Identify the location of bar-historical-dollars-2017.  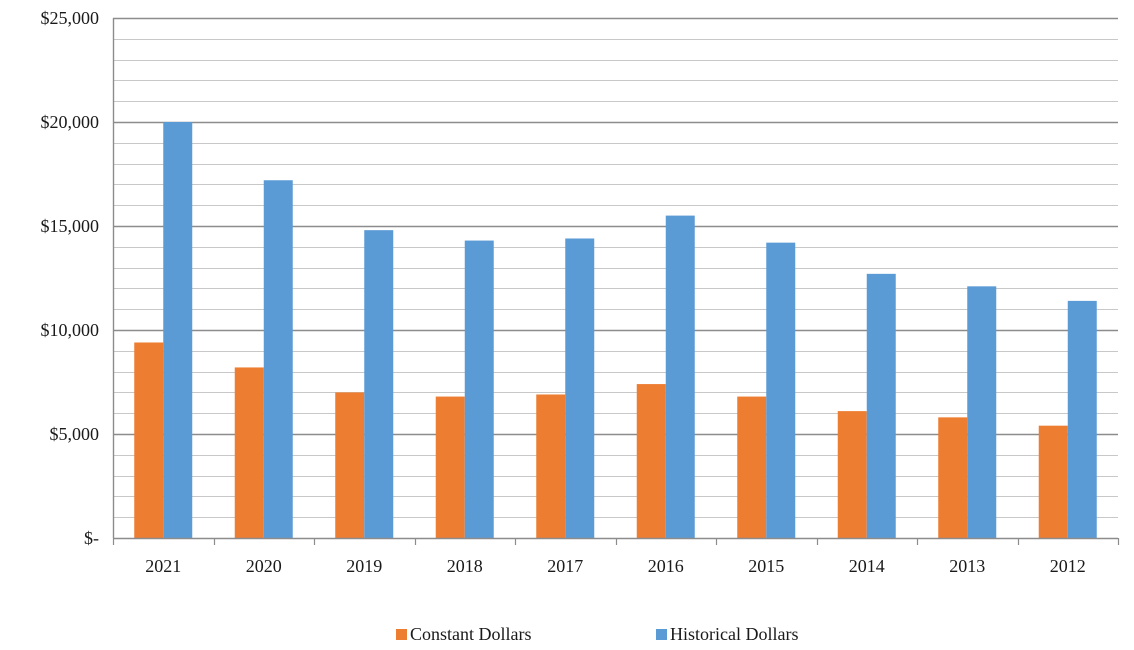
(580, 388).